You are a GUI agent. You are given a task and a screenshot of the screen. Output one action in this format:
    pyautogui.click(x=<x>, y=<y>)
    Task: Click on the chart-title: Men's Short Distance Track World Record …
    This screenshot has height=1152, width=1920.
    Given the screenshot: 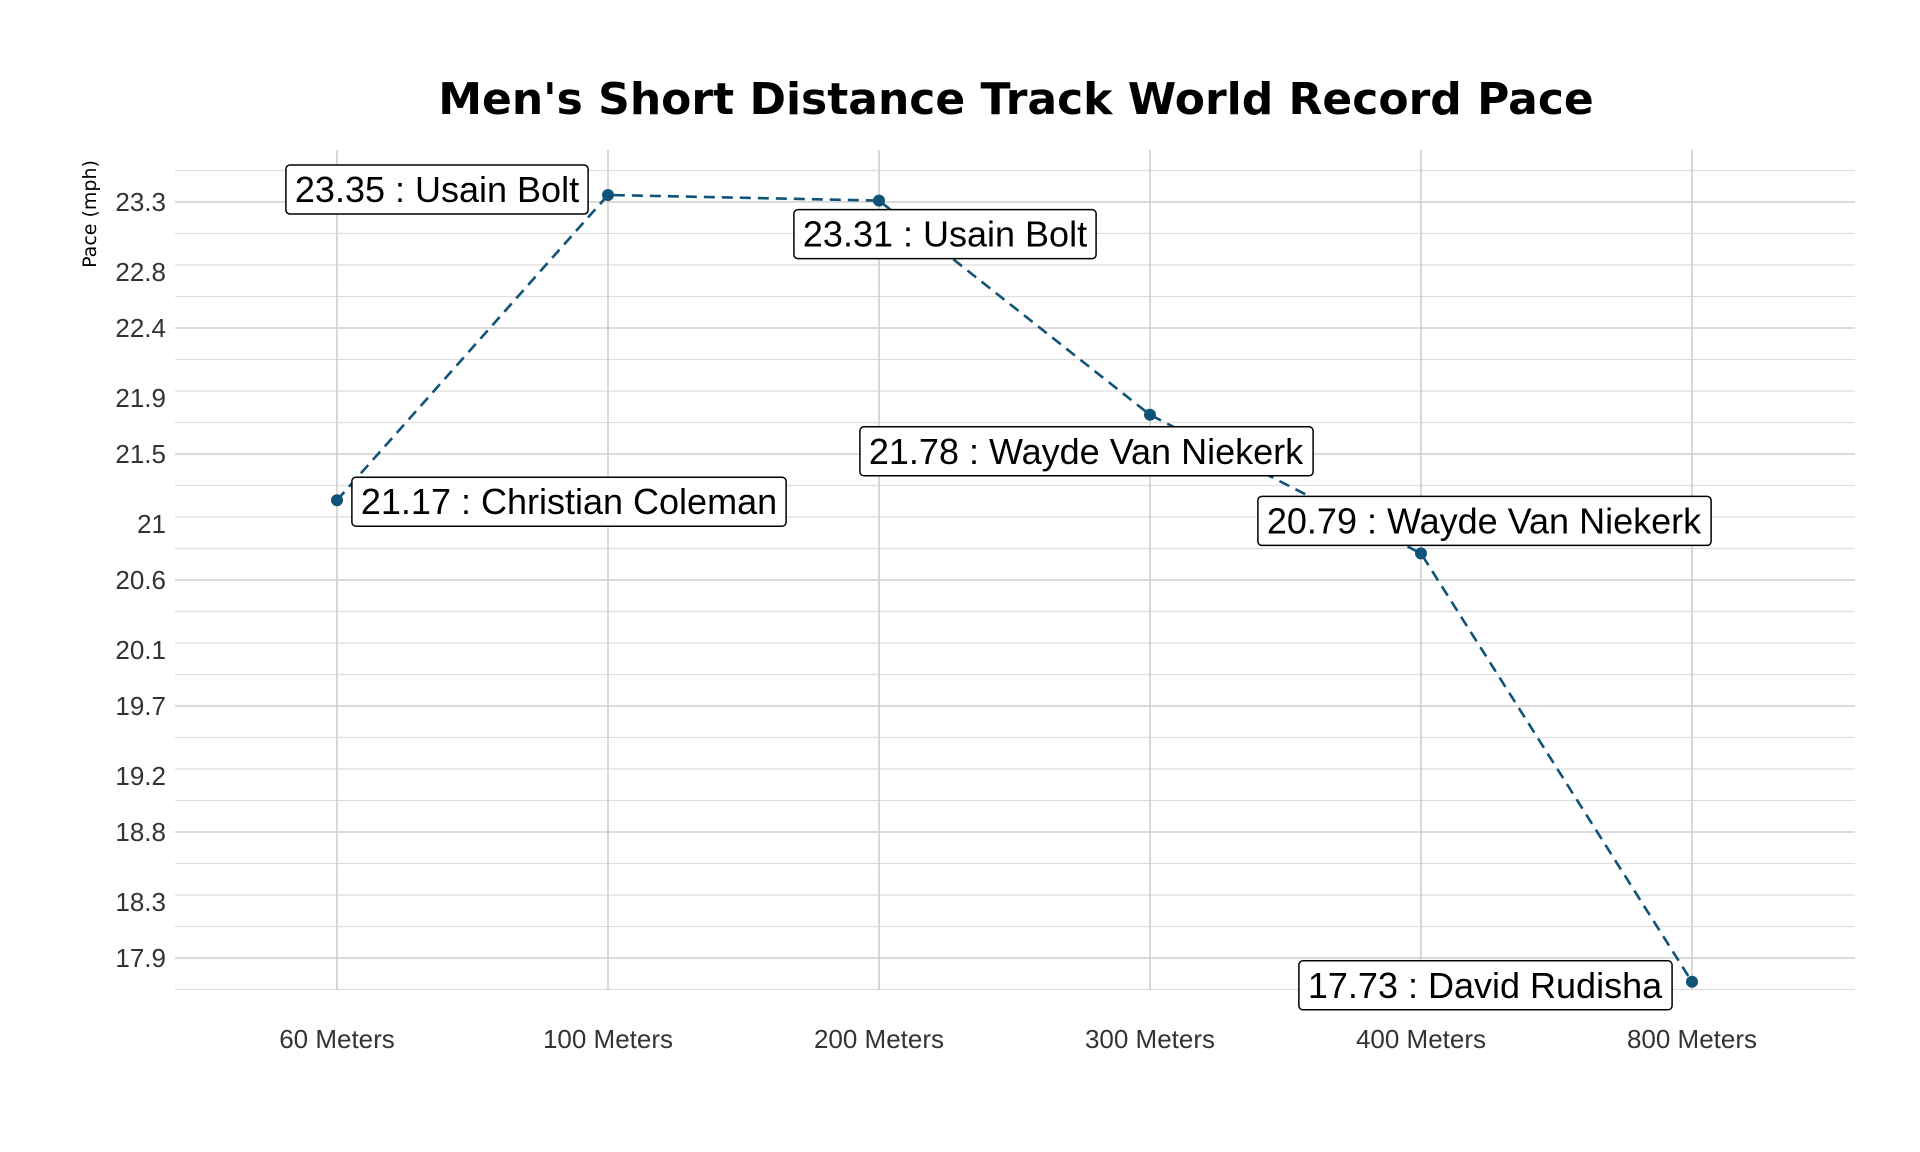 What is the action you would take?
    pyautogui.click(x=1016, y=99)
    